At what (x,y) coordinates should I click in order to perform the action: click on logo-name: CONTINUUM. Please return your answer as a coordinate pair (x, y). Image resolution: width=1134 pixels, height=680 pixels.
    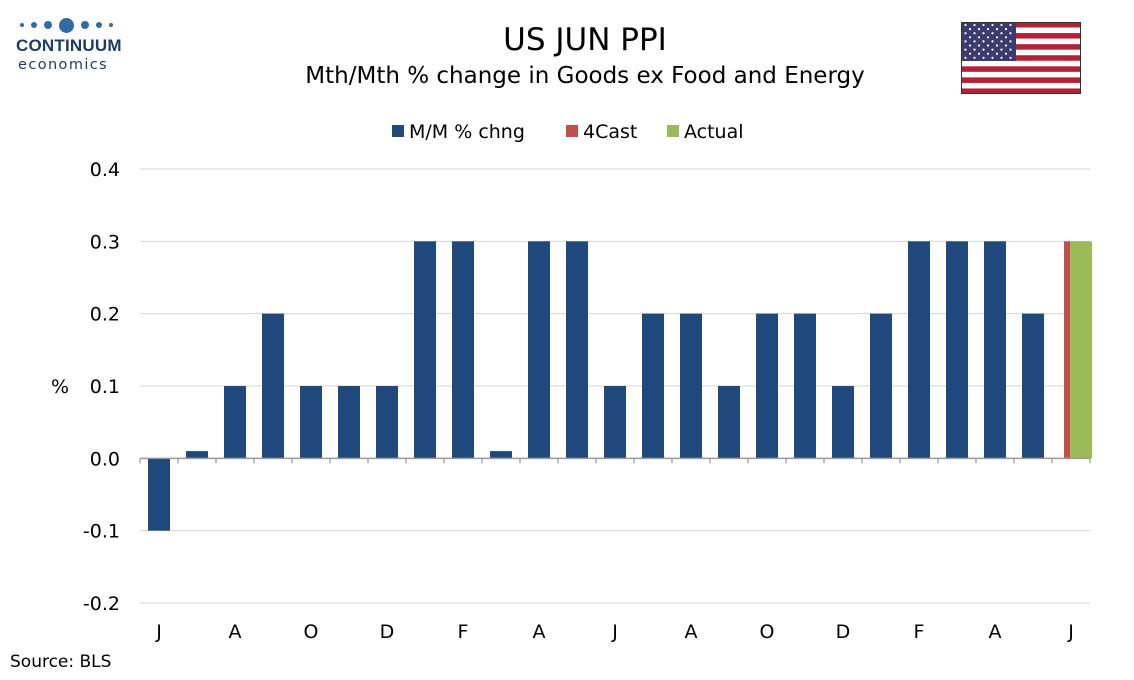
    Looking at the image, I should click on (69, 45).